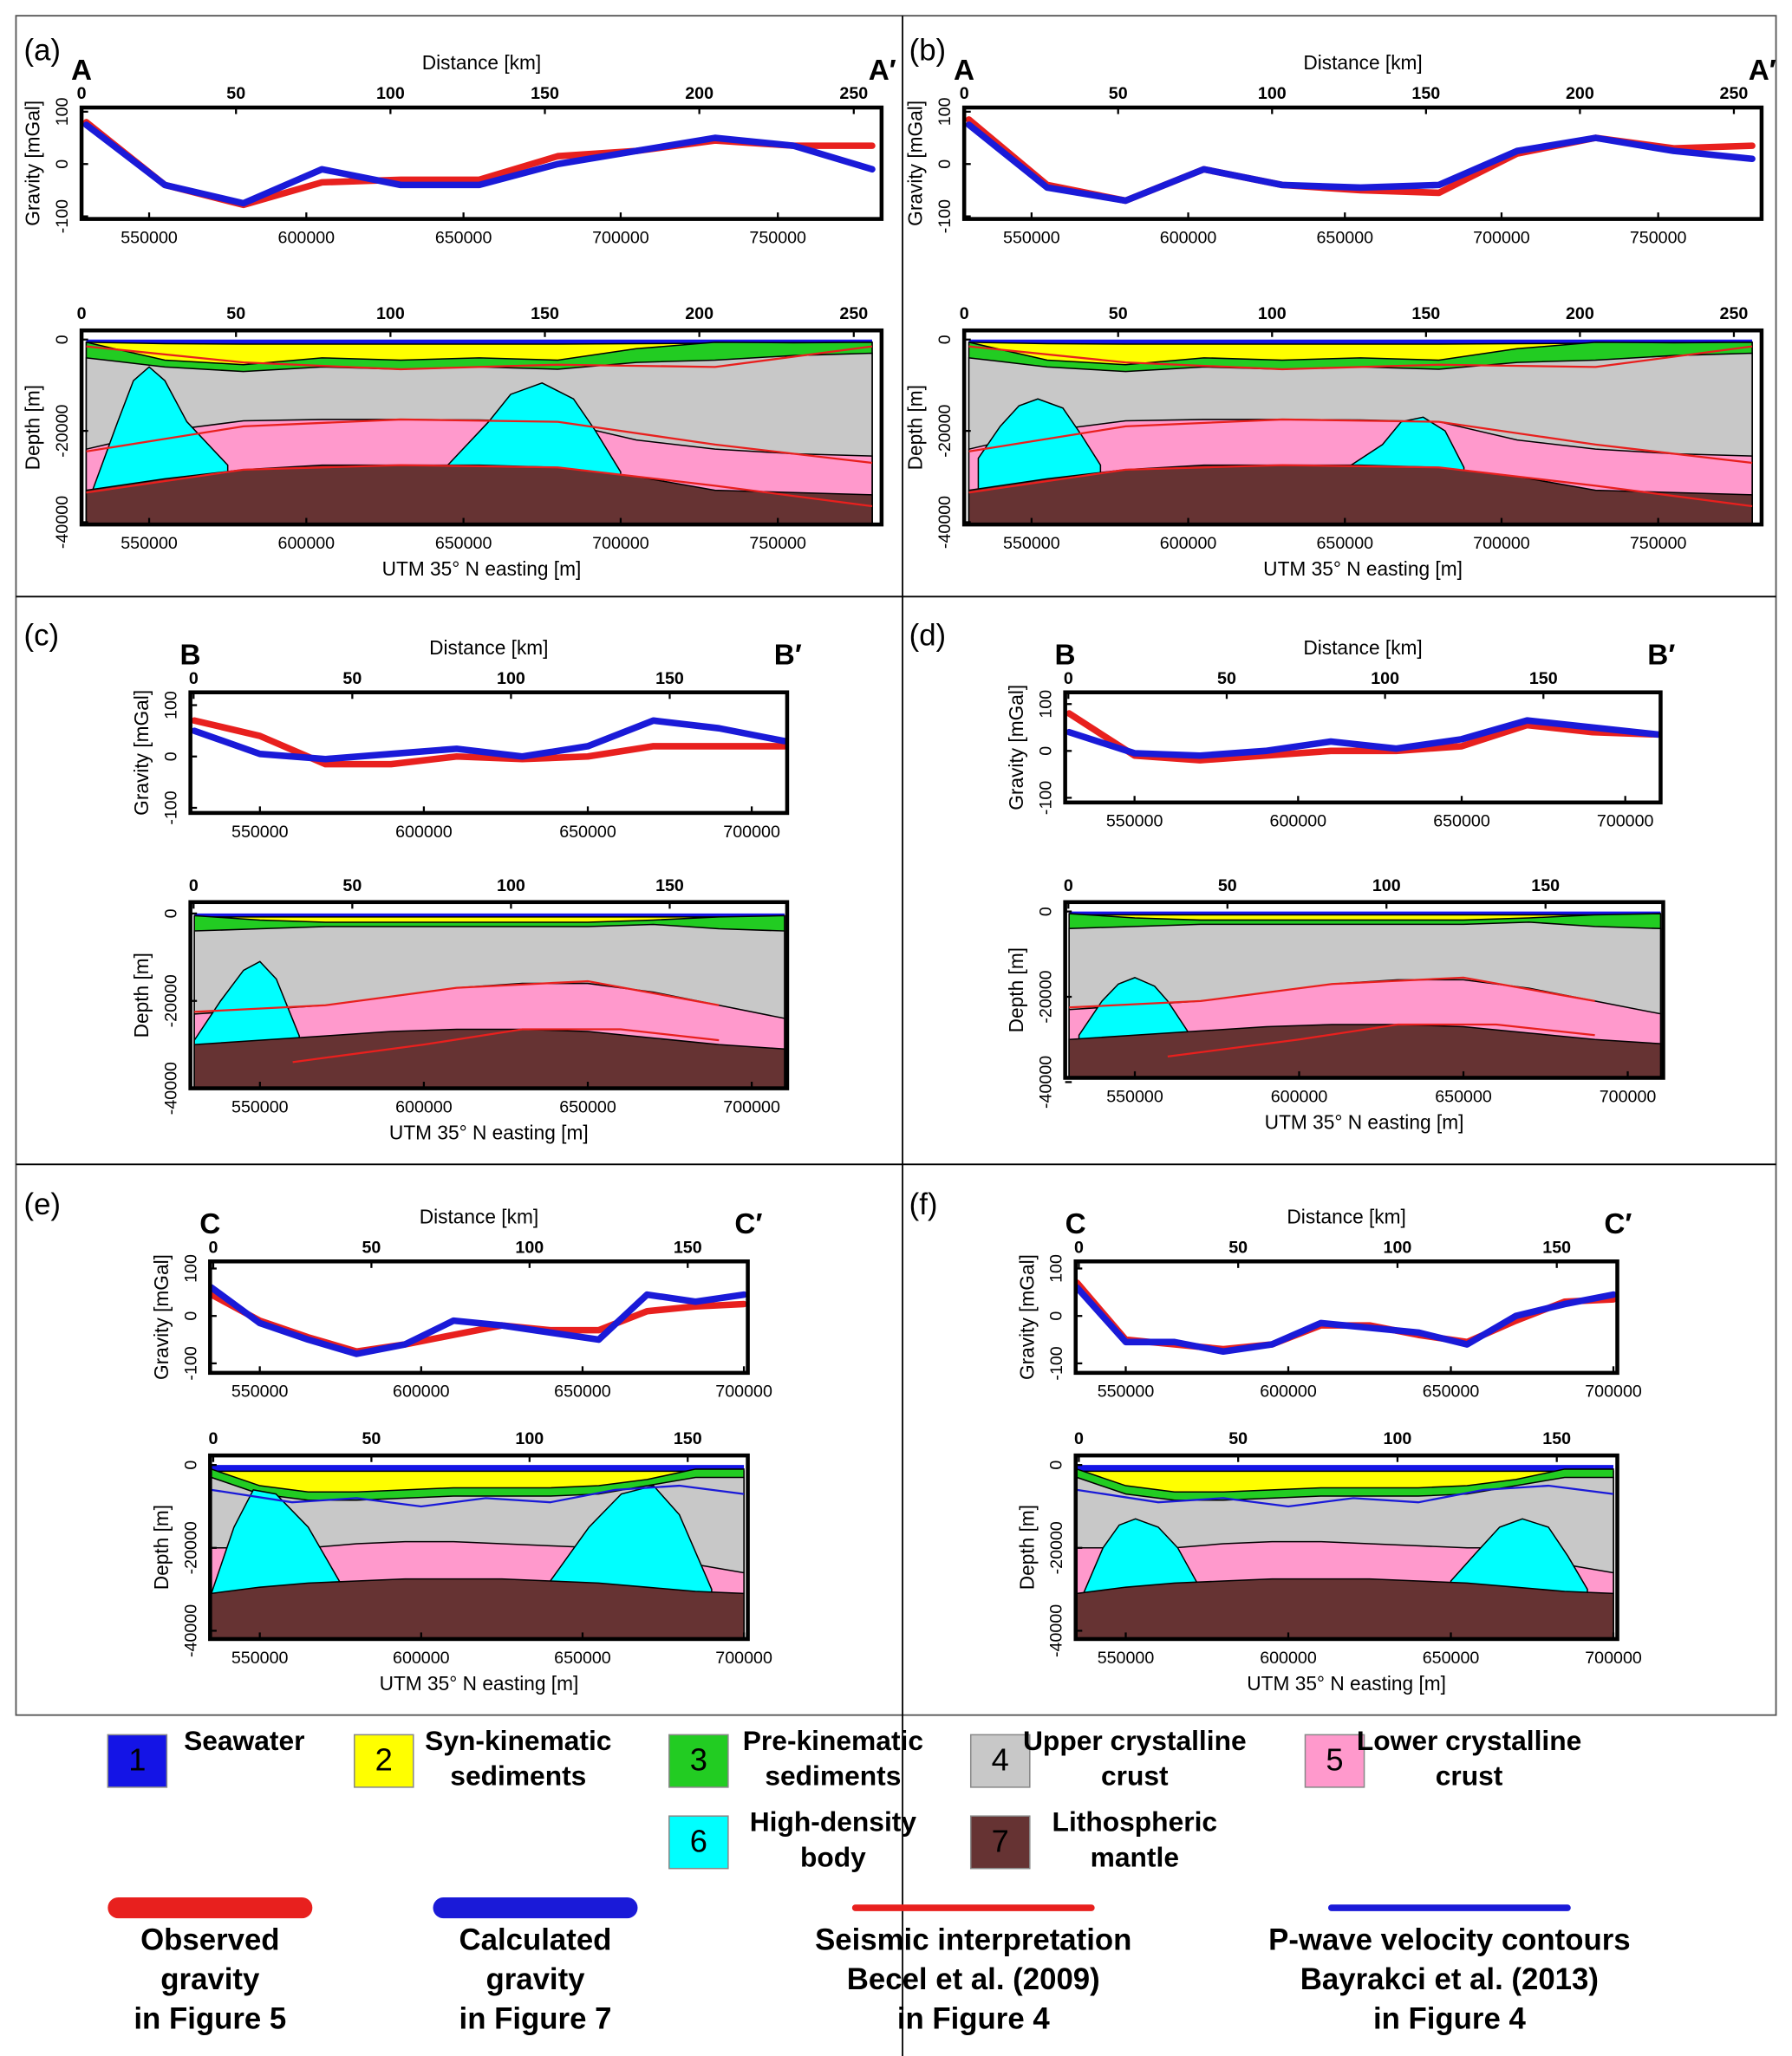 The image size is (1792, 2056). I want to click on profile-end: A′, so click(1762, 71).